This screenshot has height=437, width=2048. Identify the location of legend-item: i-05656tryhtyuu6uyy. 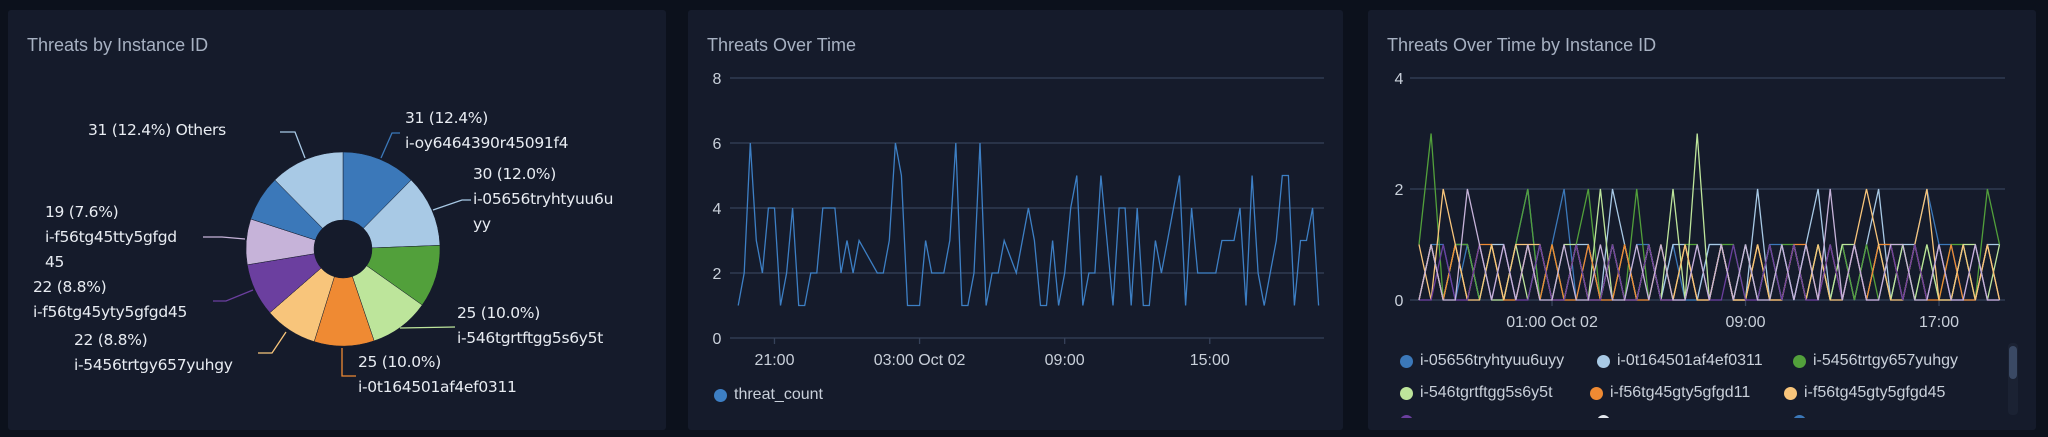
(1482, 361).